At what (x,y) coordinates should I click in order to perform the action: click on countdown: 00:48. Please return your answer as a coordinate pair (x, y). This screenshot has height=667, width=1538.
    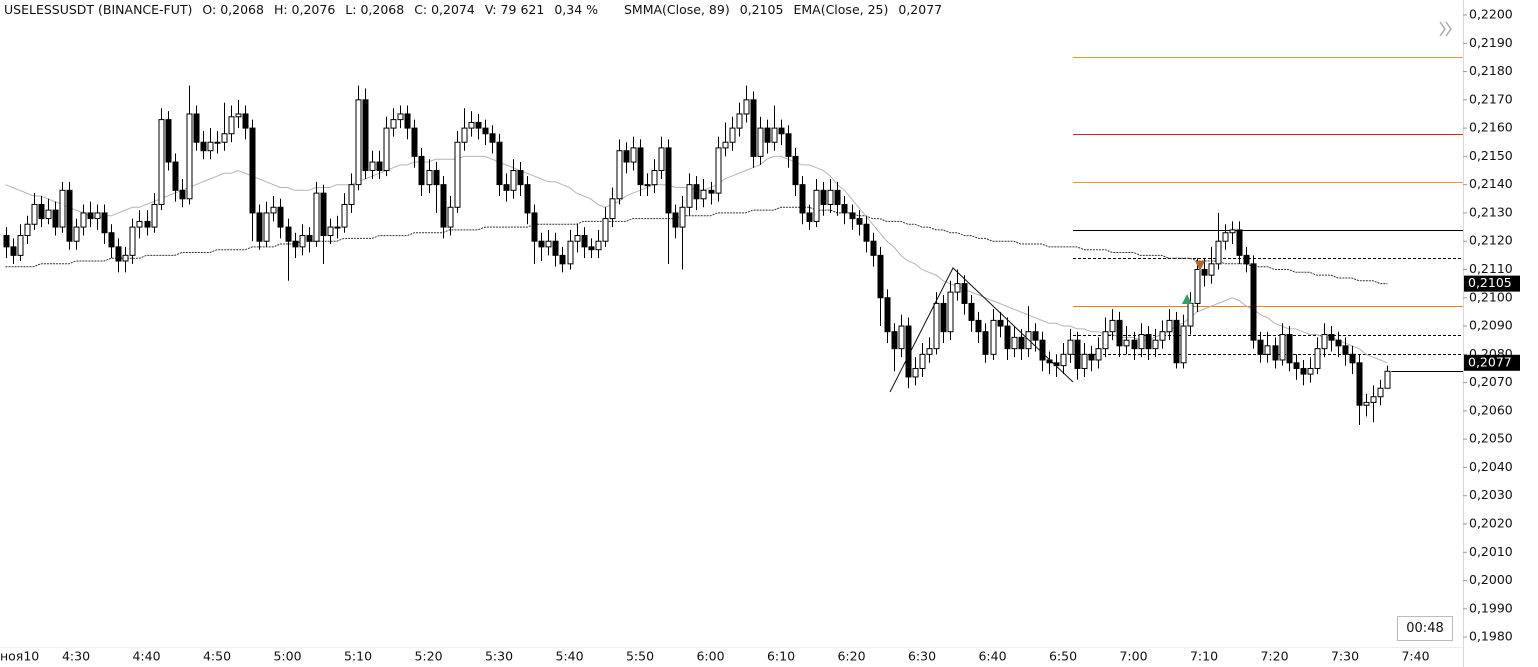
    Looking at the image, I should click on (1425, 628).